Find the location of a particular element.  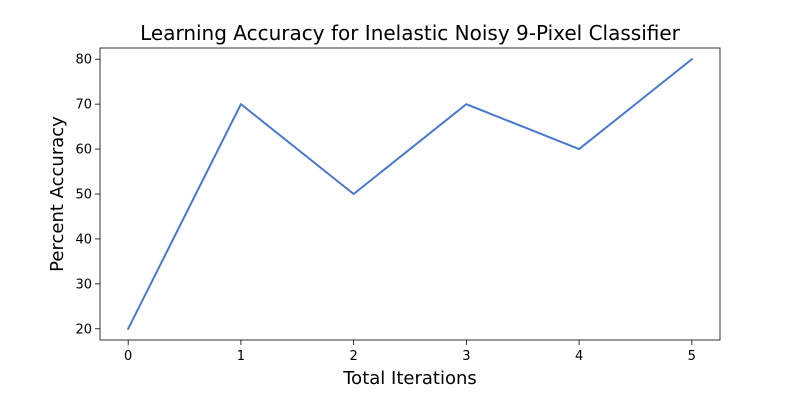

x-tick-label: 3 is located at coordinates (466, 356).